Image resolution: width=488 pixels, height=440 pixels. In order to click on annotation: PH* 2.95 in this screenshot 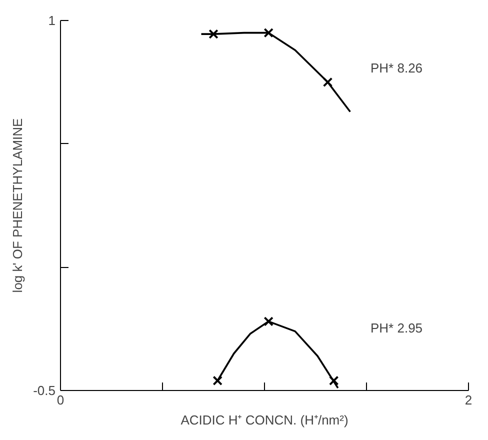, I will do `click(396, 328)`.